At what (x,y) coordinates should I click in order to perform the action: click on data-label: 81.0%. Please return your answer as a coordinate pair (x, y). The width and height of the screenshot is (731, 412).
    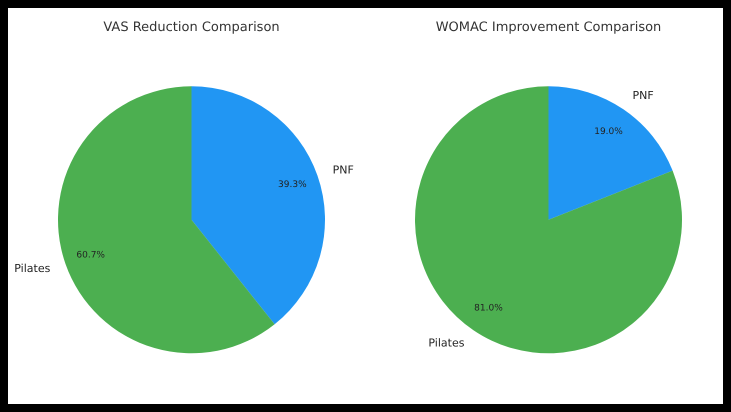
    Looking at the image, I should click on (489, 308).